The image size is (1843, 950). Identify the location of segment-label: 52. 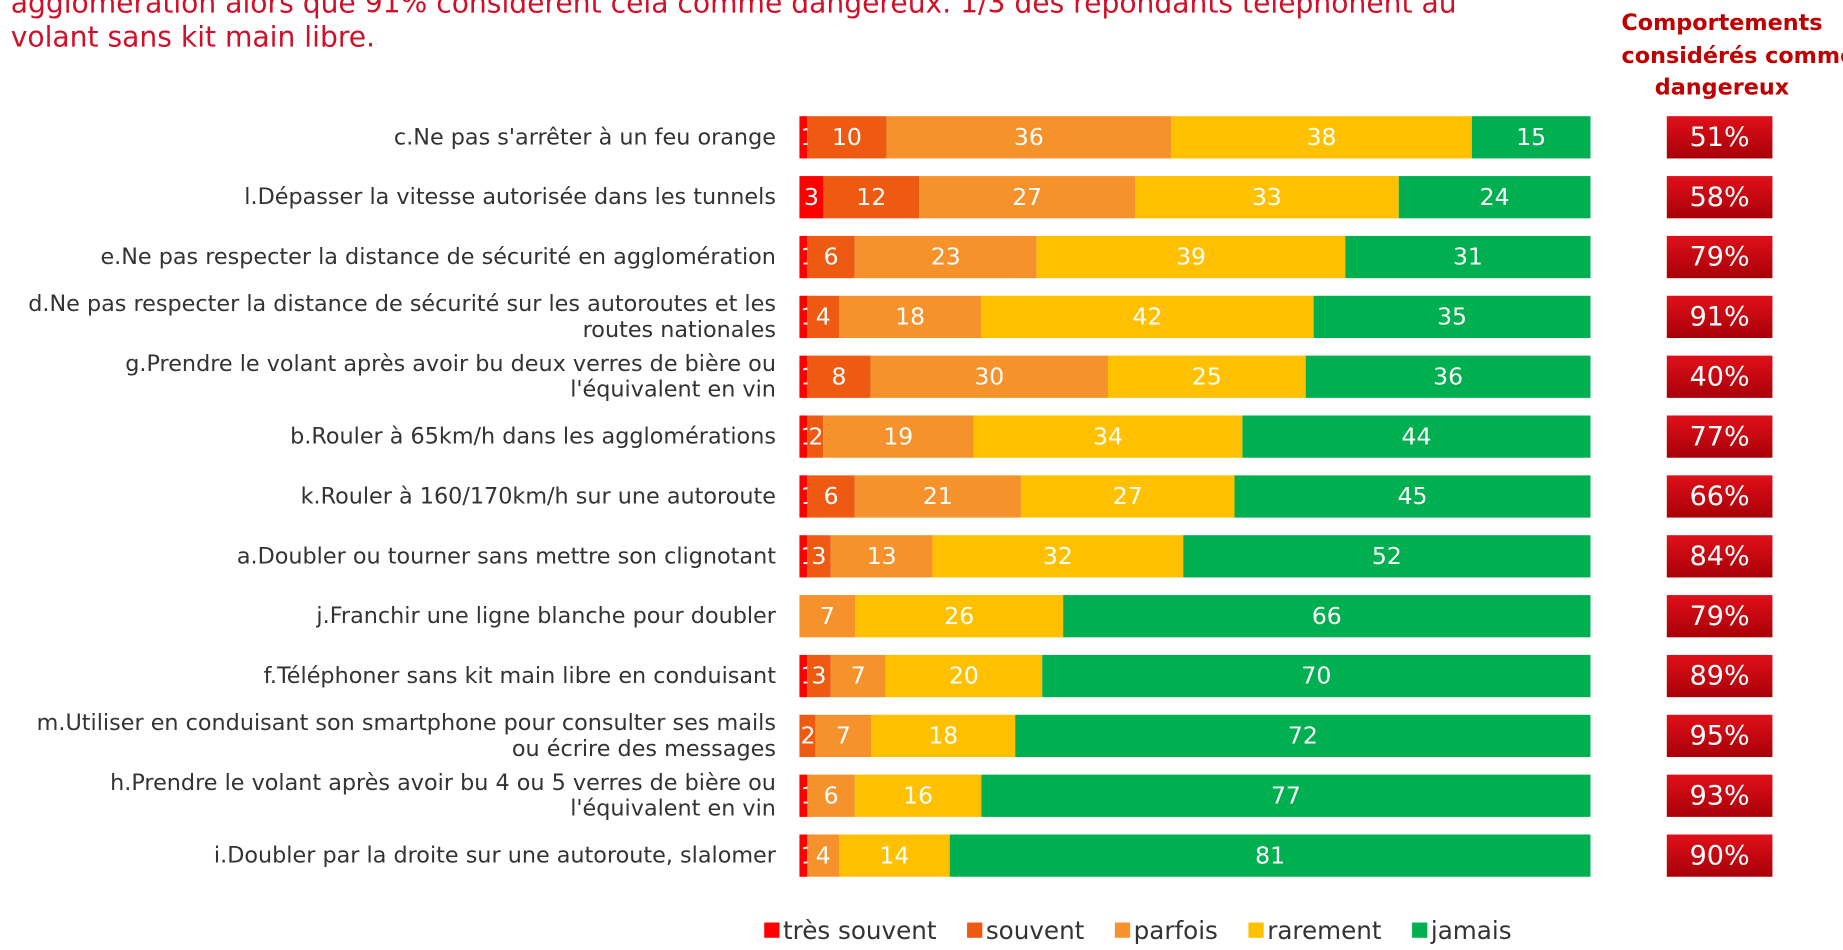
(1387, 556).